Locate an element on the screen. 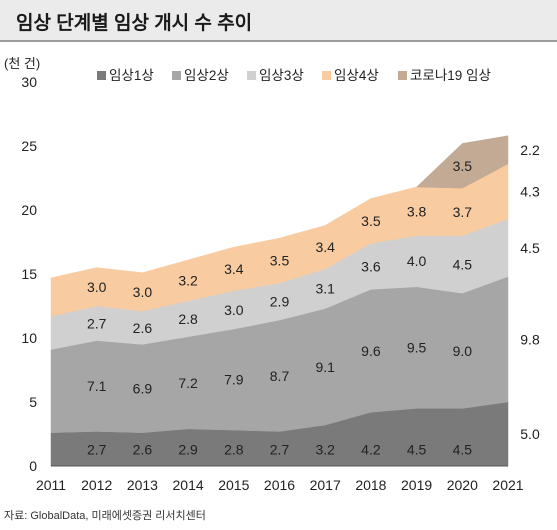 The width and height of the screenshot is (557, 530). data-label: 4.0 is located at coordinates (417, 261).